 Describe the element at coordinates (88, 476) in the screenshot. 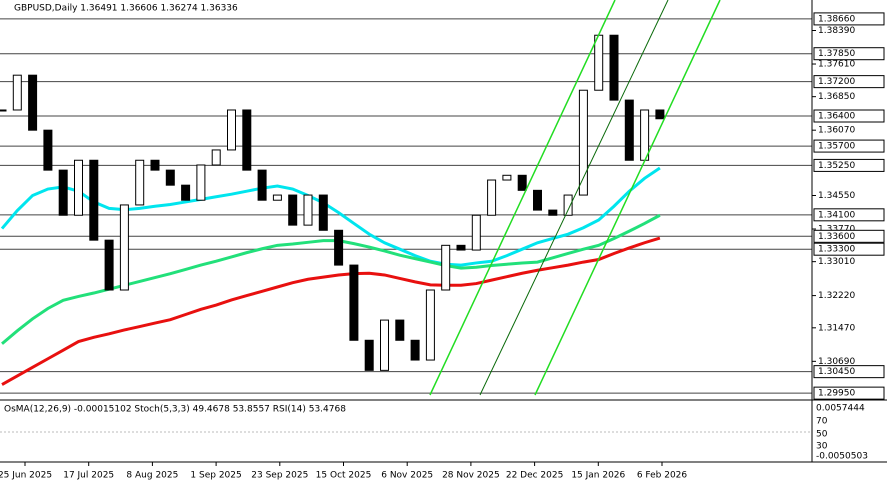

I see `x-tick-label: 17 Jul 2025` at that location.